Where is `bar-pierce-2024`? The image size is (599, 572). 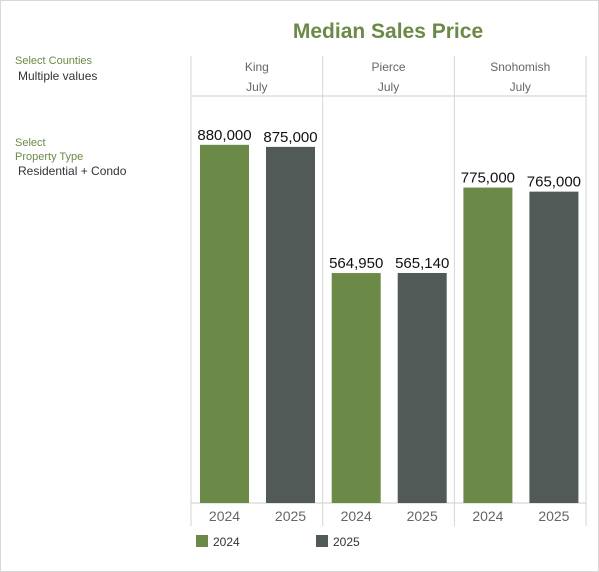 bar-pierce-2024 is located at coordinates (356, 388).